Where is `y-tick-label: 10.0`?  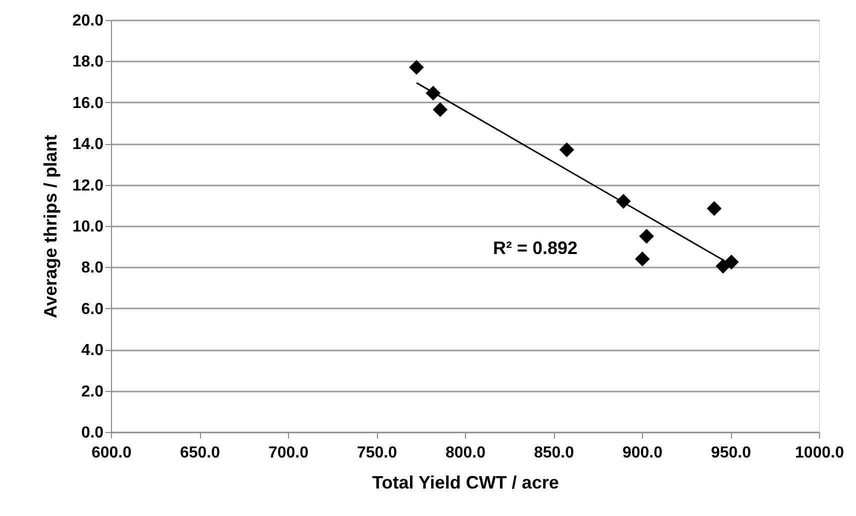
y-tick-label: 10.0 is located at coordinates (88, 227).